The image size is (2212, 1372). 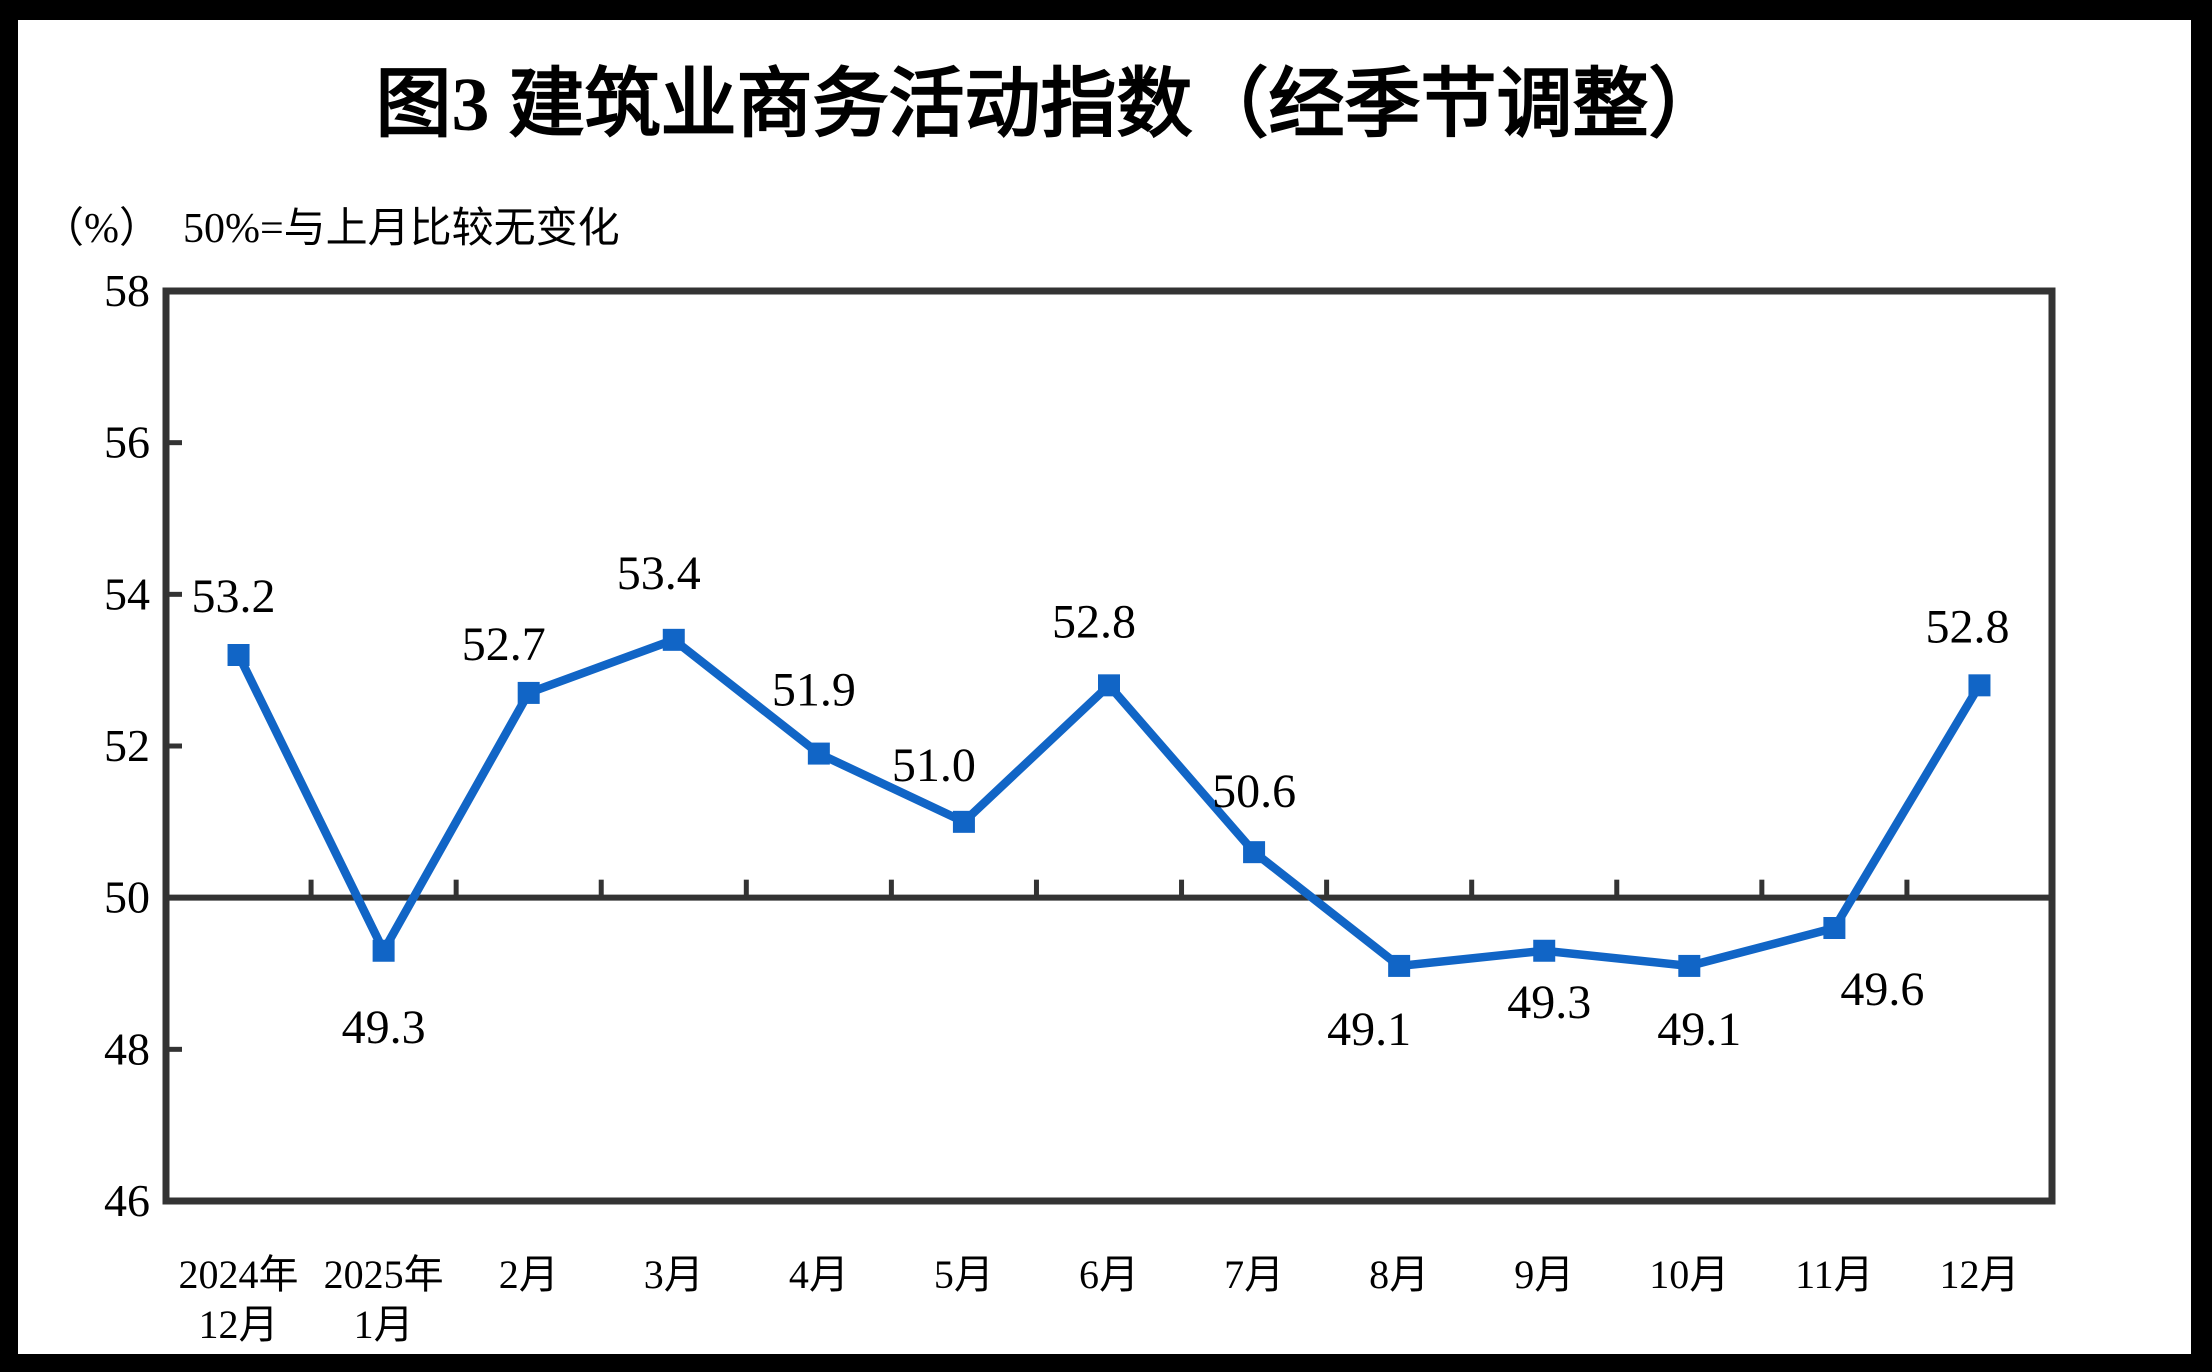 What do you see at coordinates (1979, 1274) in the screenshot?
I see `x-axis-label: 12月` at bounding box center [1979, 1274].